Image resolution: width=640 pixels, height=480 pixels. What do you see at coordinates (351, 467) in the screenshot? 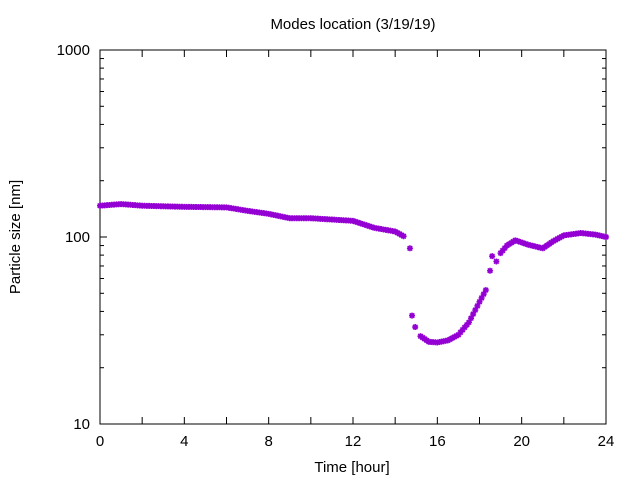
I see `x-axis-label: Time [hour]` at bounding box center [351, 467].